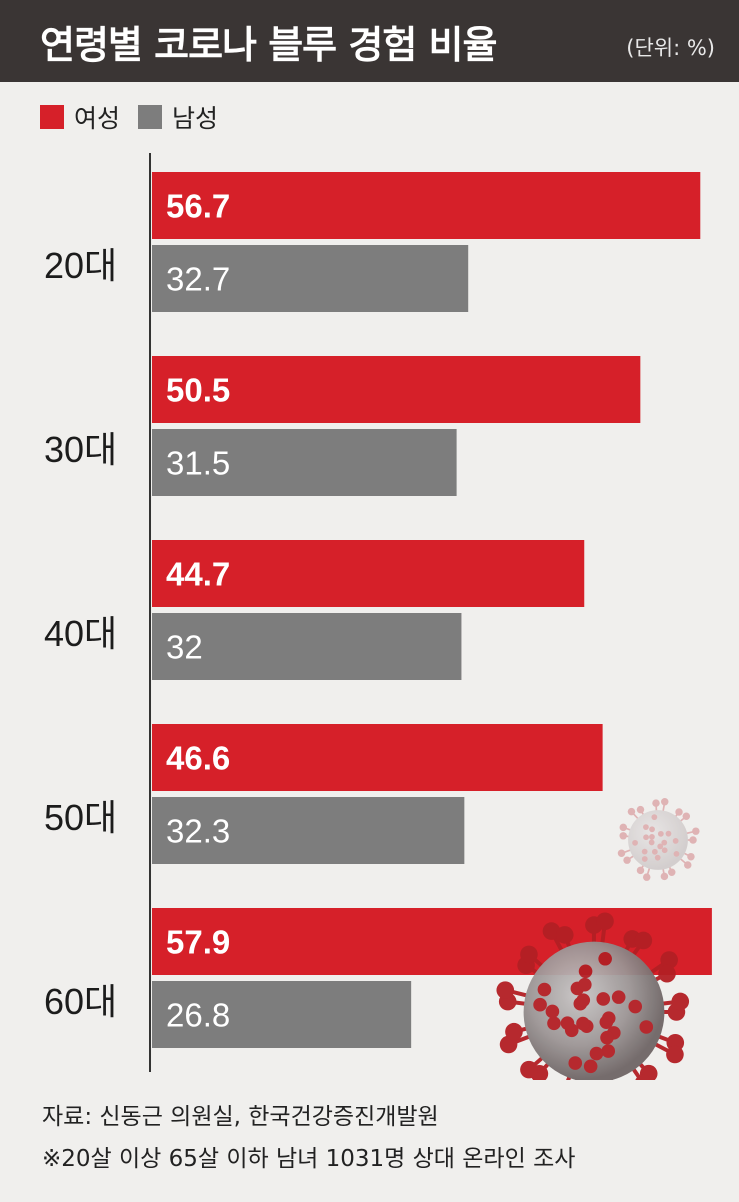 The height and width of the screenshot is (1202, 739). What do you see at coordinates (198, 1015) in the screenshot?
I see `data-label-male-4: 26.8` at bounding box center [198, 1015].